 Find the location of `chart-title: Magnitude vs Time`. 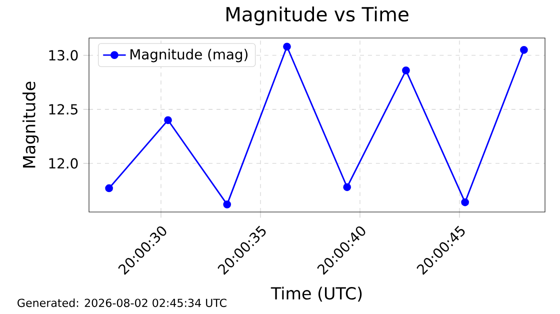

chart-title: Magnitude vs Time is located at coordinates (317, 16).